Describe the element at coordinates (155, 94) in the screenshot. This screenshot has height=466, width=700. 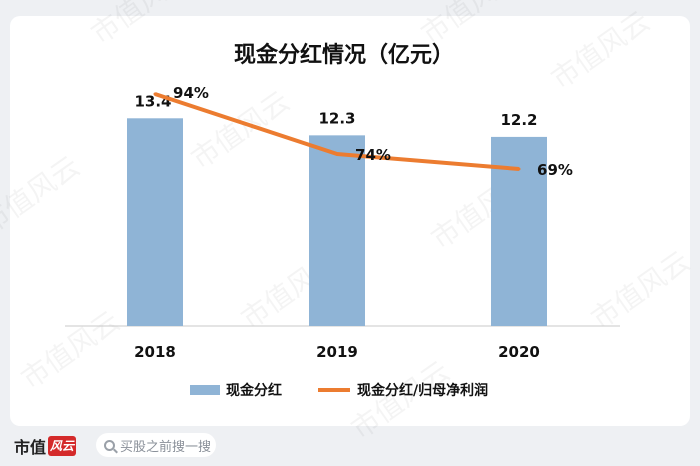
I see `line-point-2018` at that location.